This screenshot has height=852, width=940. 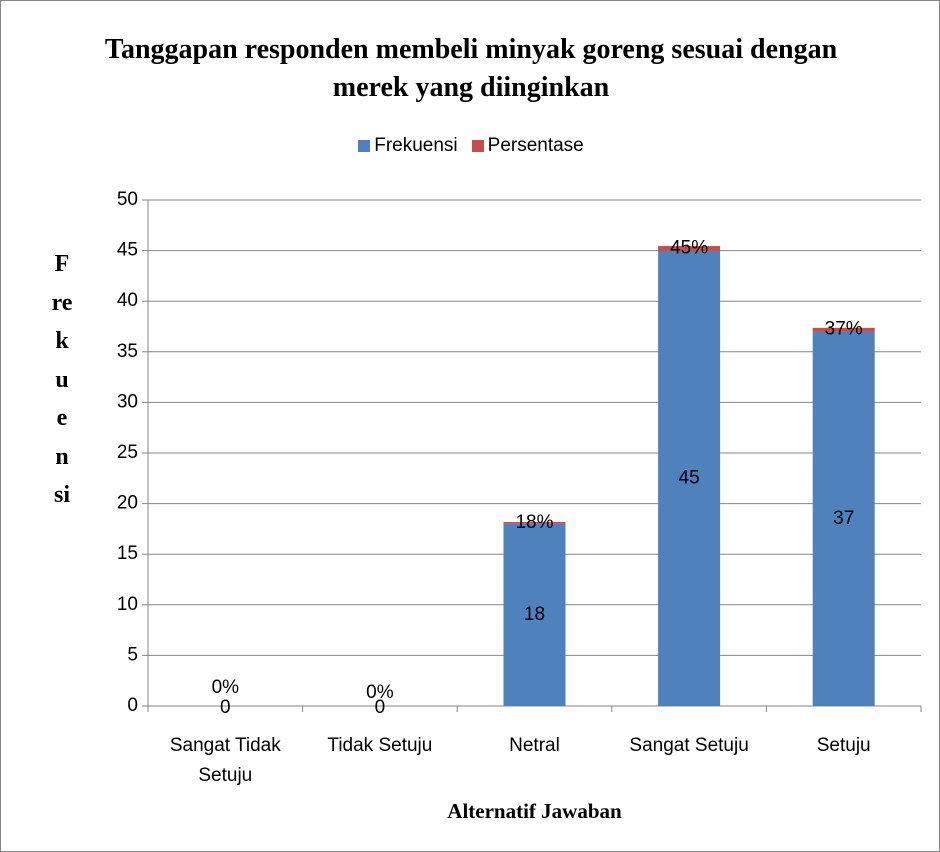 What do you see at coordinates (689, 745) in the screenshot?
I see `x-tick-label: Sangat Setuju` at bounding box center [689, 745].